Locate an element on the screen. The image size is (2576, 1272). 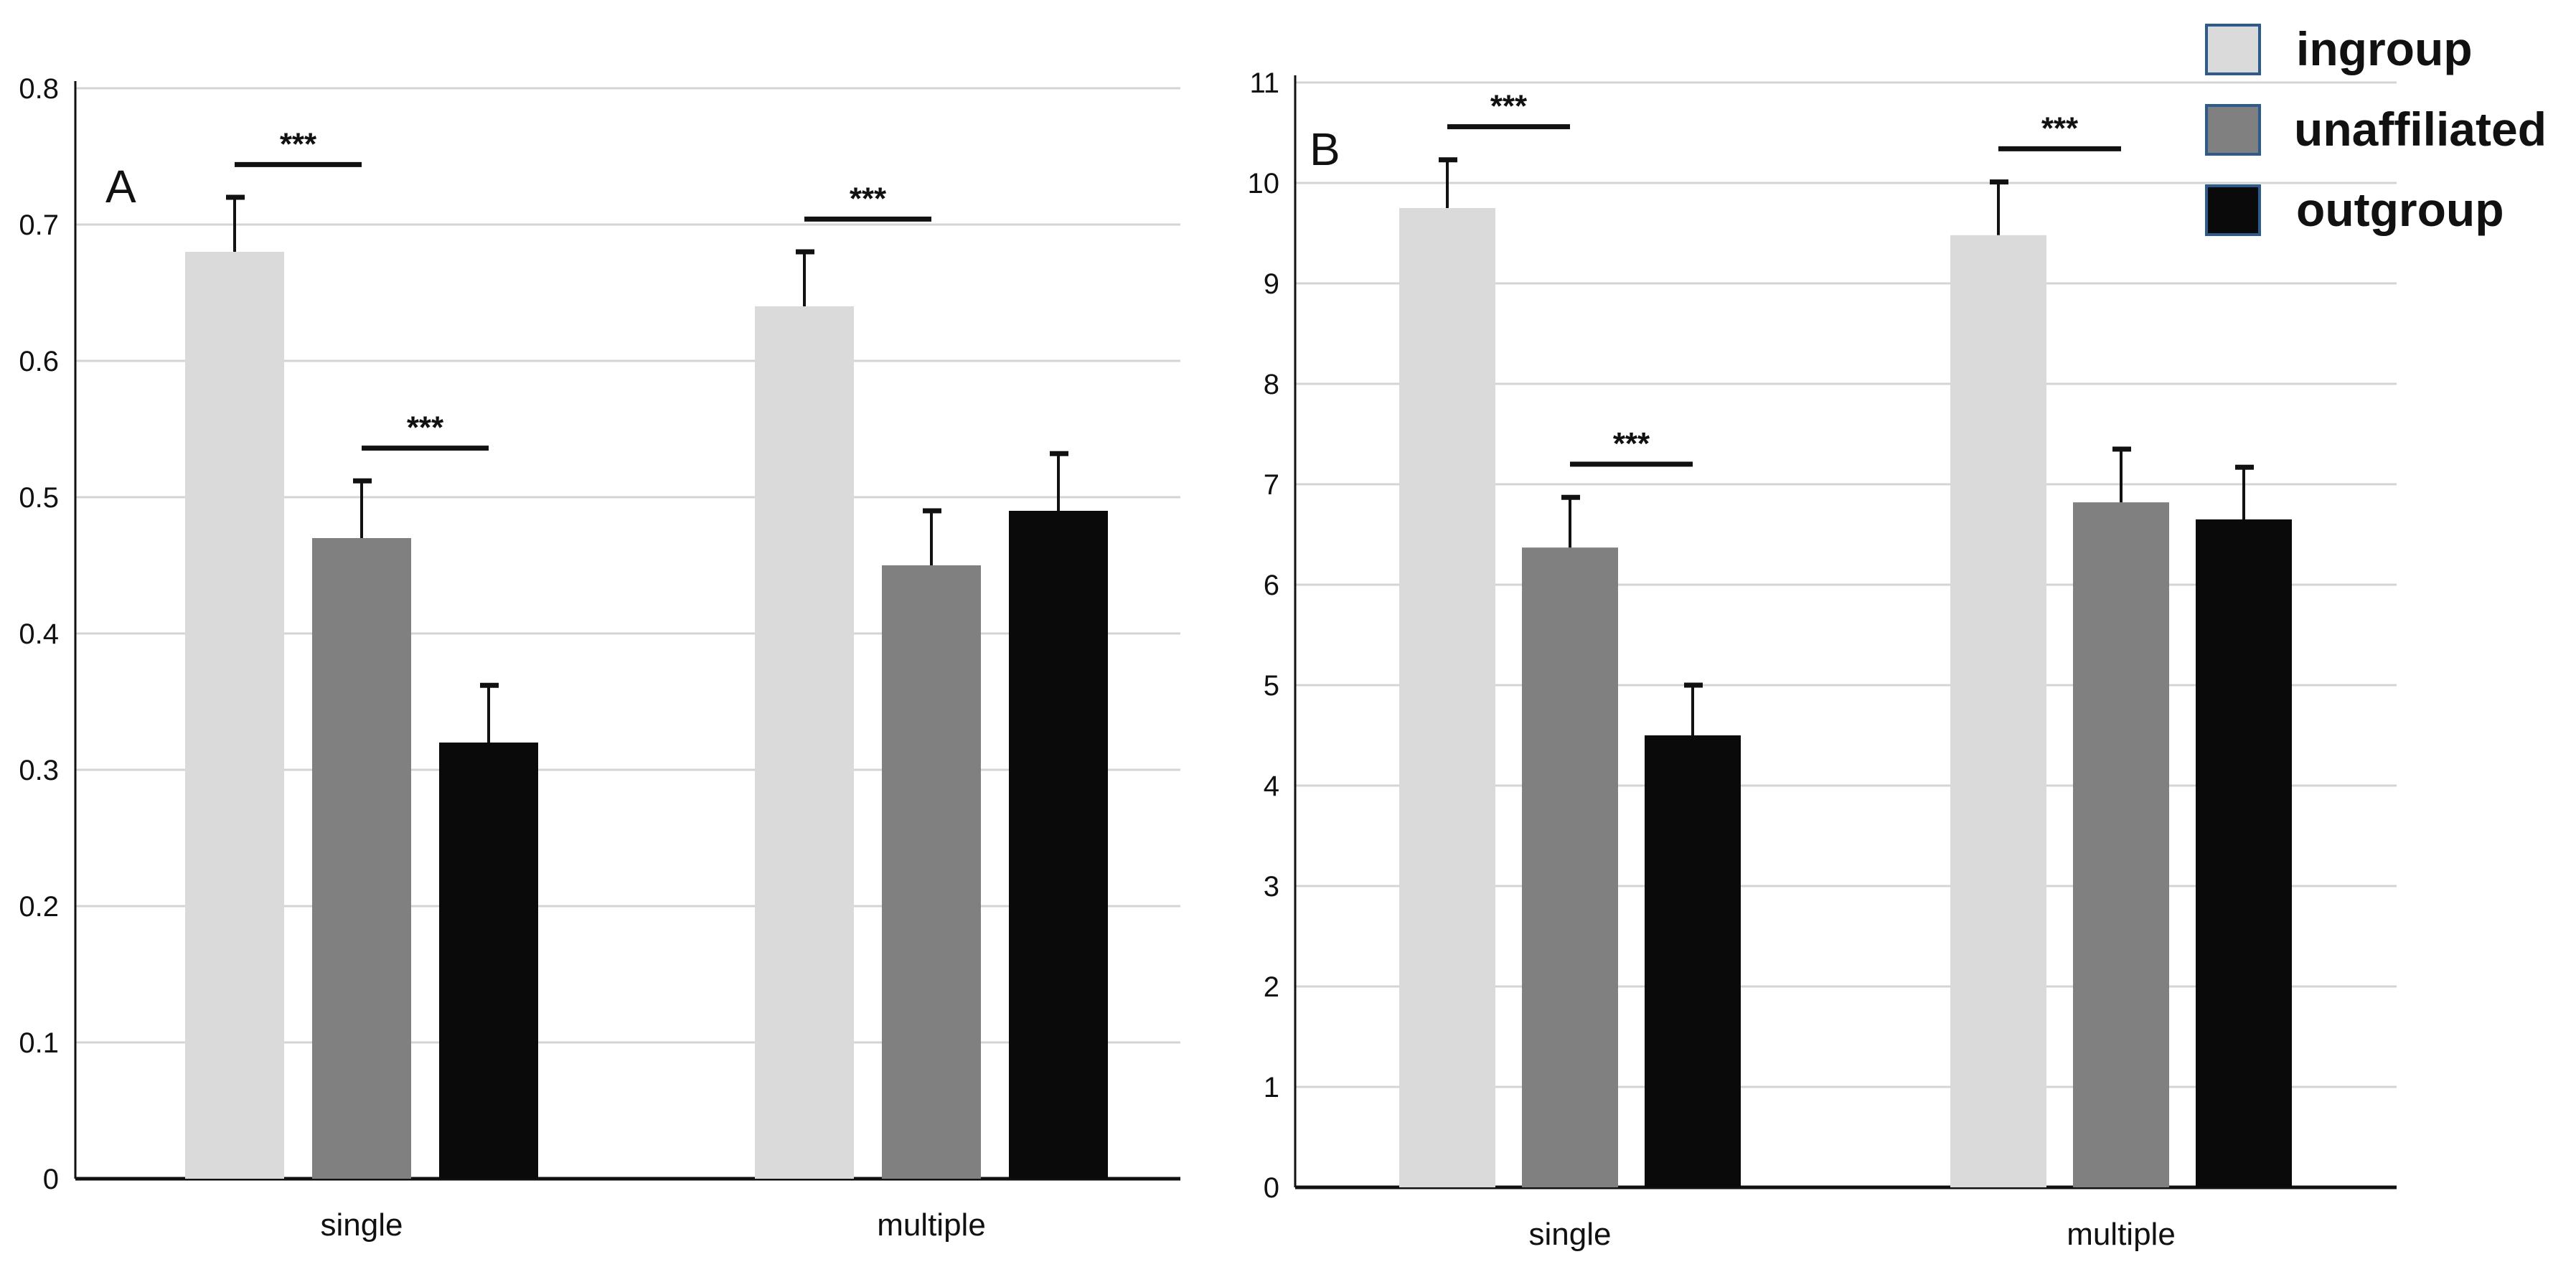
y-tick-label: 0.5 is located at coordinates (39, 498).